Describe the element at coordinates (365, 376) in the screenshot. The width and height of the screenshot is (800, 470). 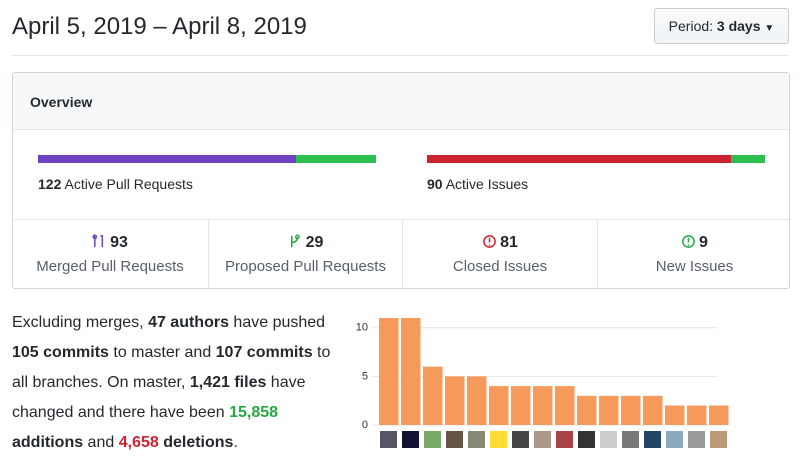
I see `y-tick-label: 5` at that location.